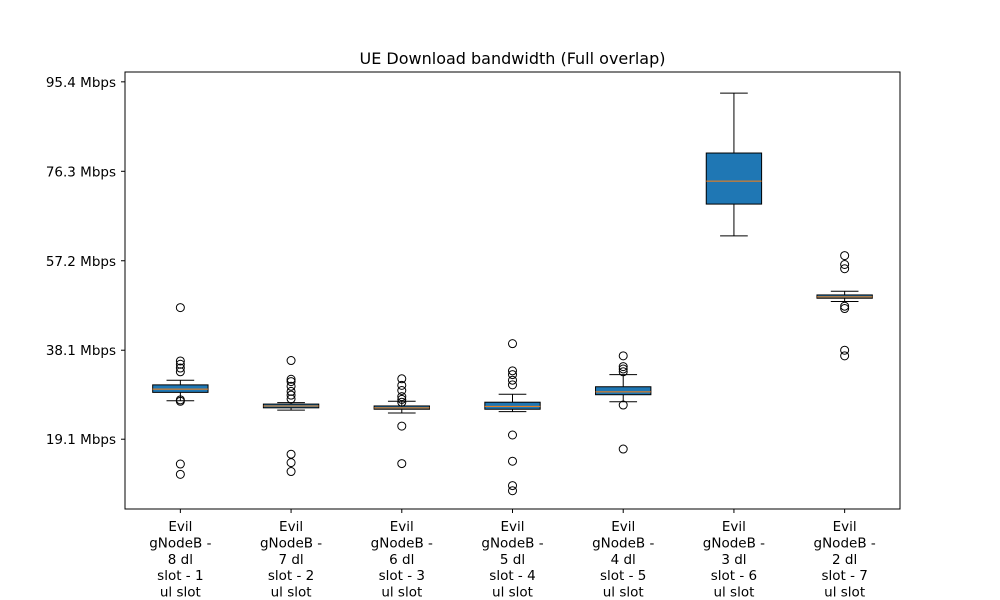  Describe the element at coordinates (81, 351) in the screenshot. I see `y-tick-label: 38.1 Mbps` at that location.